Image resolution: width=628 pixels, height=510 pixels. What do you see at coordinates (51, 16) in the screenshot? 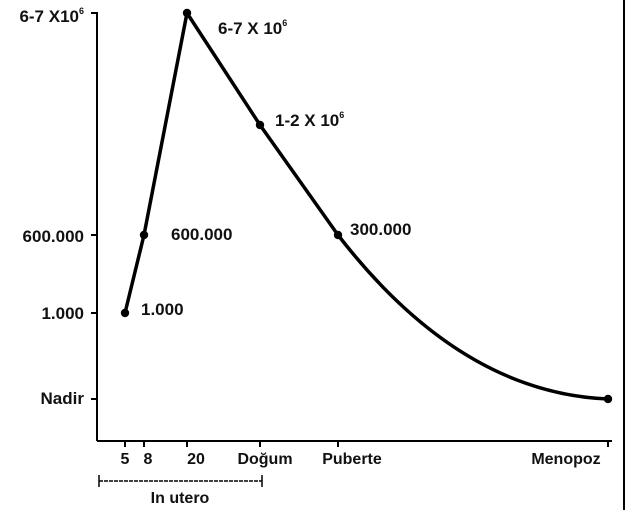
I see `y-tick-label: 6-7 X106` at bounding box center [51, 16].